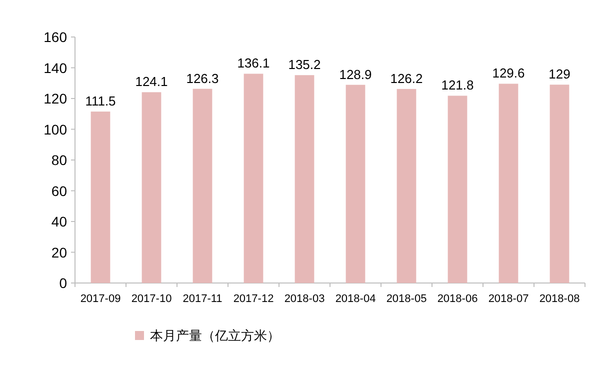 The image size is (612, 367). What do you see at coordinates (56, 68) in the screenshot?
I see `y-tick-label: 140` at bounding box center [56, 68].